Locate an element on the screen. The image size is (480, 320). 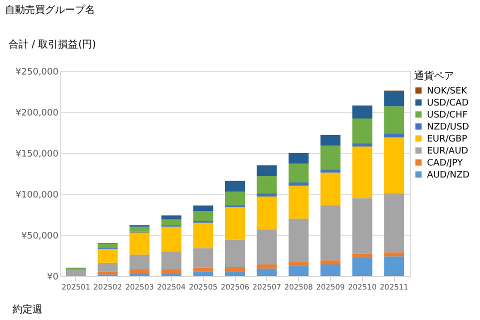
legend-label: USD/CAD is located at coordinates (448, 103).